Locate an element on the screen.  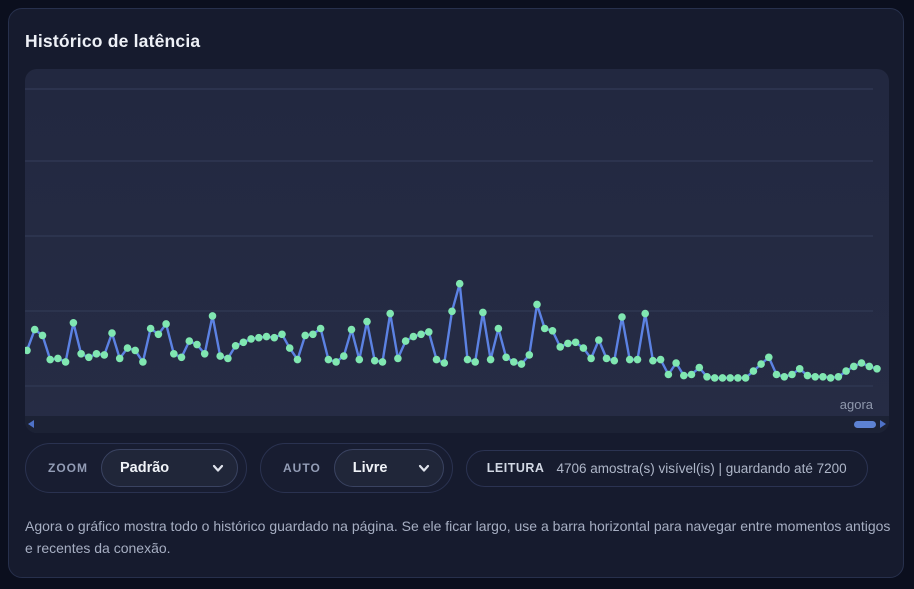
scroll-left-icon is located at coordinates (31, 424).